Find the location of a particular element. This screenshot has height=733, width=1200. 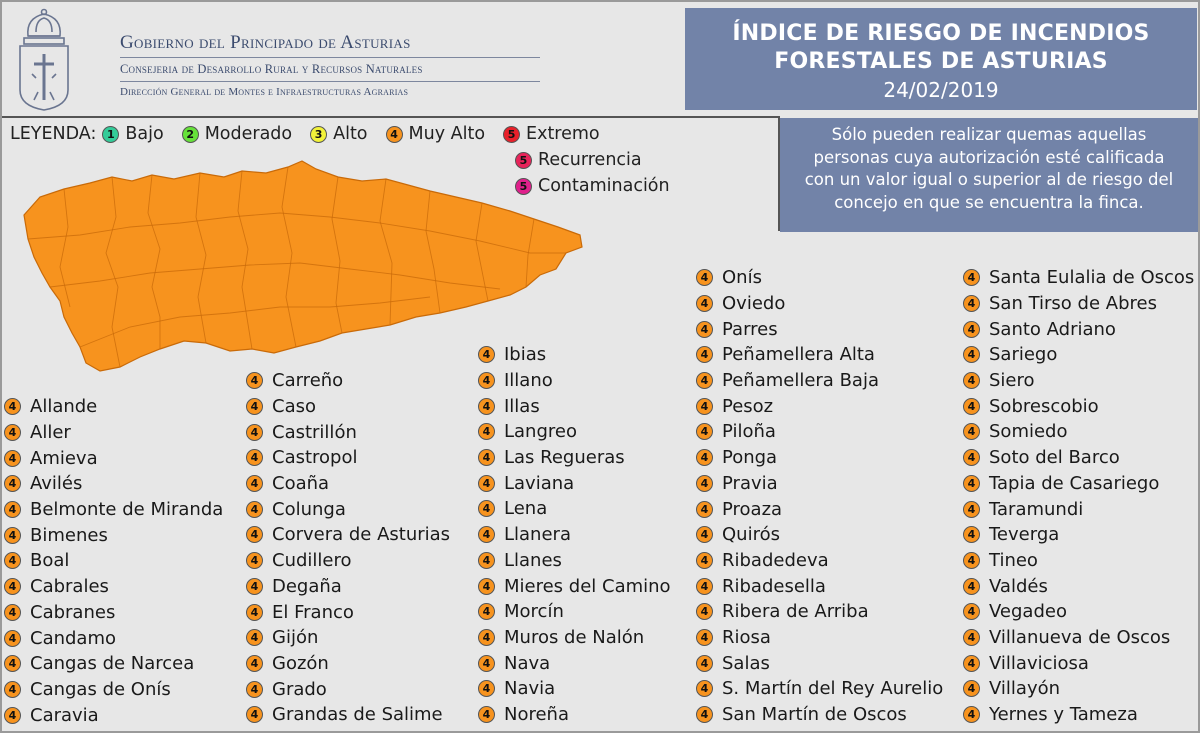

municipality-item: 4 Lena is located at coordinates (574, 509).